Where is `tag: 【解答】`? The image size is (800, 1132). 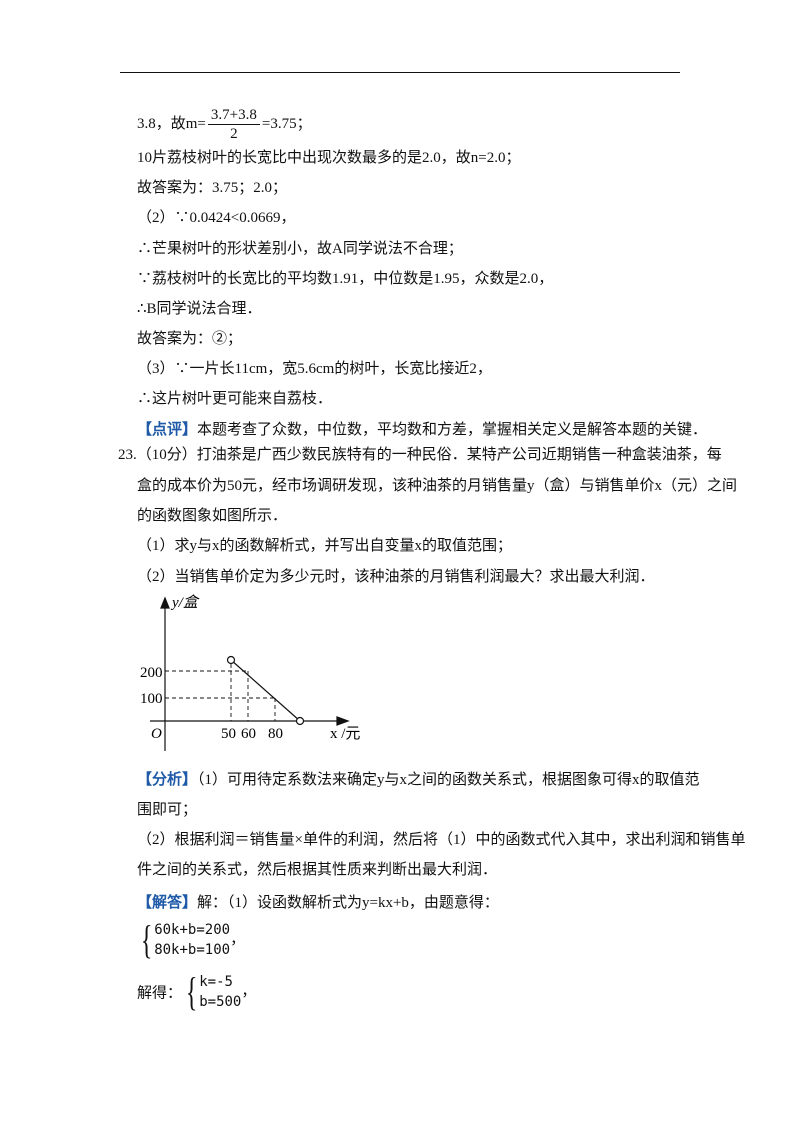
tag: 【解答】 is located at coordinates (167, 903).